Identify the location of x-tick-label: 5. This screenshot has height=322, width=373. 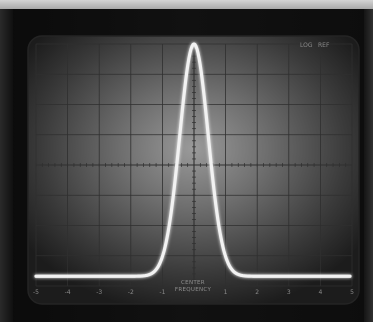
(352, 292).